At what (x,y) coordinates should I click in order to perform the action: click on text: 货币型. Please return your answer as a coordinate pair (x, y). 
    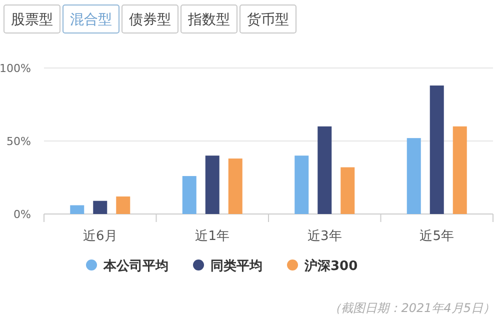
    Looking at the image, I should click on (268, 20).